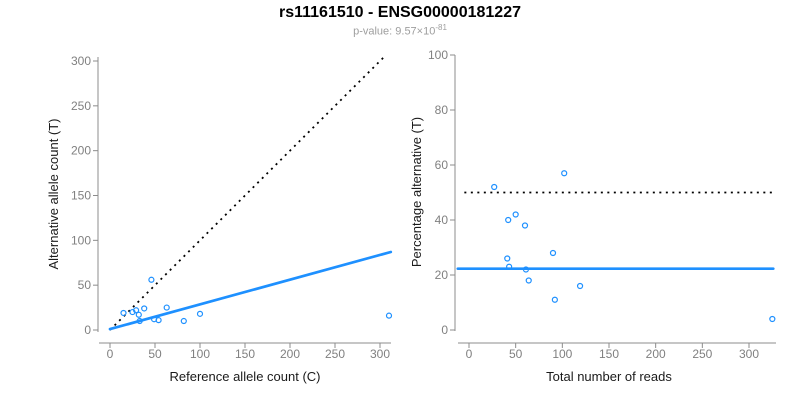 This screenshot has width=800, height=400. What do you see at coordinates (442, 110) in the screenshot?
I see `y-tick-label: 80` at bounding box center [442, 110].